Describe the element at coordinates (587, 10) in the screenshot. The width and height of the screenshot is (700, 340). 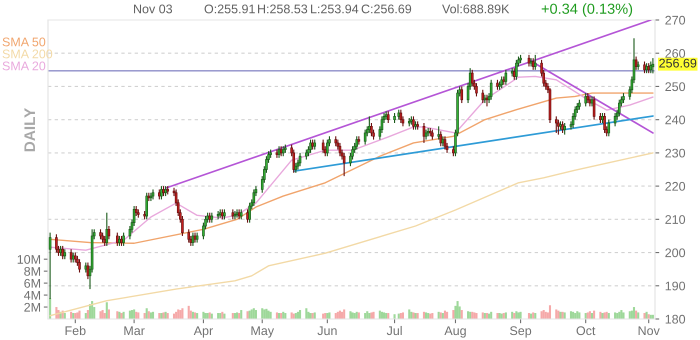
I see `text: +0.34 (0.13%)` at that location.